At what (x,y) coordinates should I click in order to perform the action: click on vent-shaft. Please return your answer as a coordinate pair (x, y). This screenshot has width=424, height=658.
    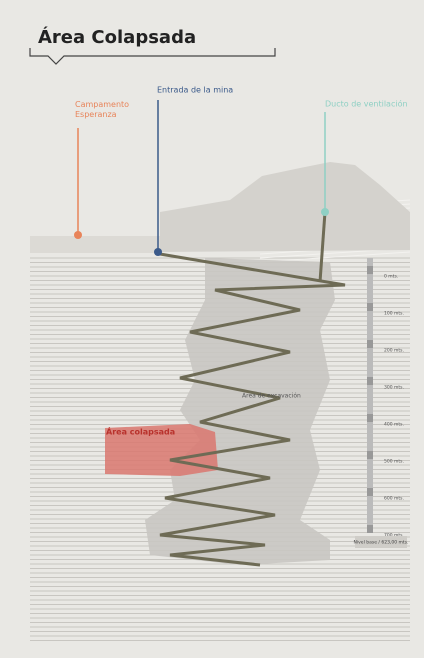
    Looking at the image, I should click on (322, 247).